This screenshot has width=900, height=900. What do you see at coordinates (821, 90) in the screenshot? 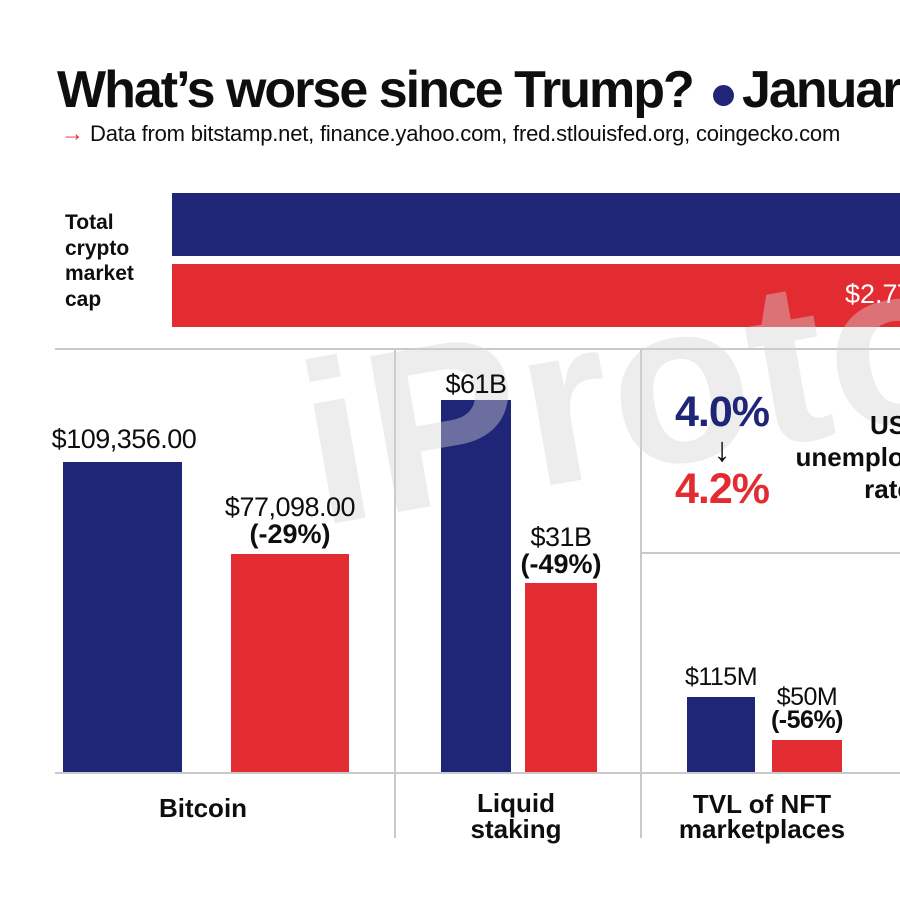
I see `legend-january-label: January` at bounding box center [821, 90].